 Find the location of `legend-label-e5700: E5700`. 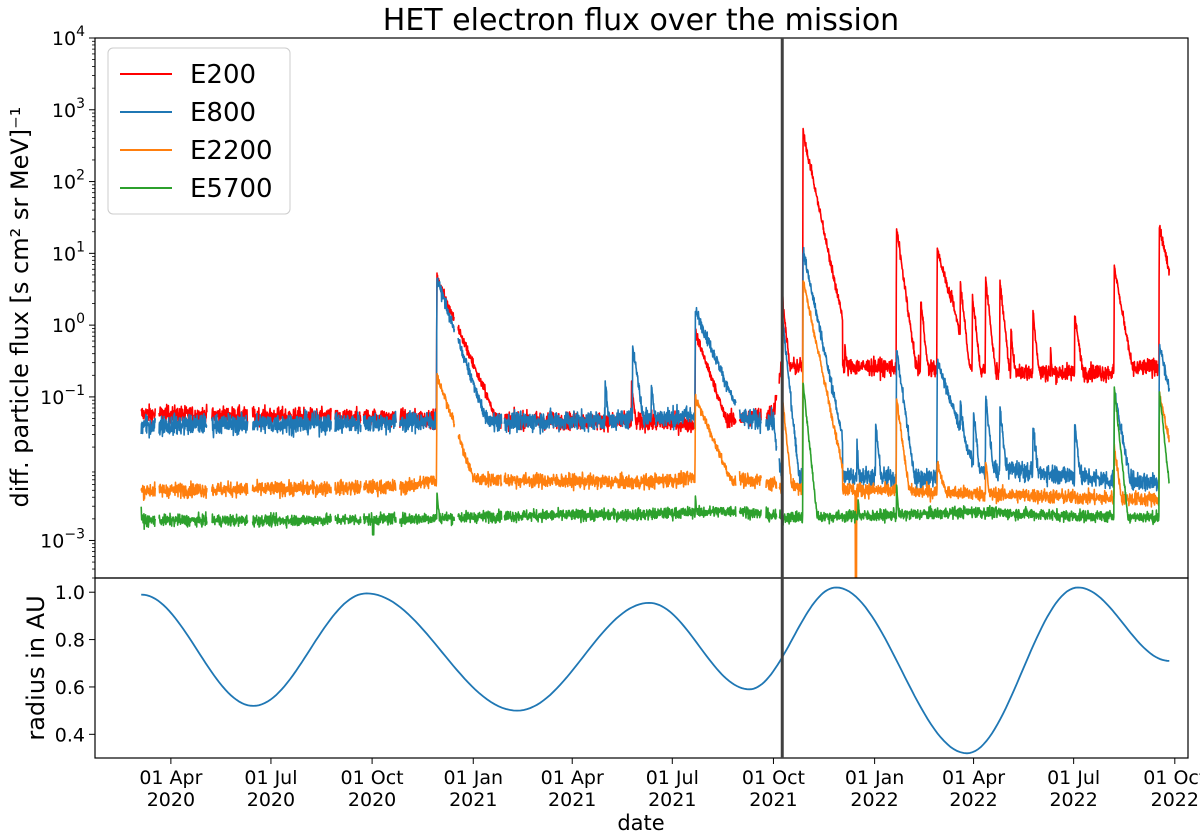

legend-label-e5700: E5700 is located at coordinates (231, 189).